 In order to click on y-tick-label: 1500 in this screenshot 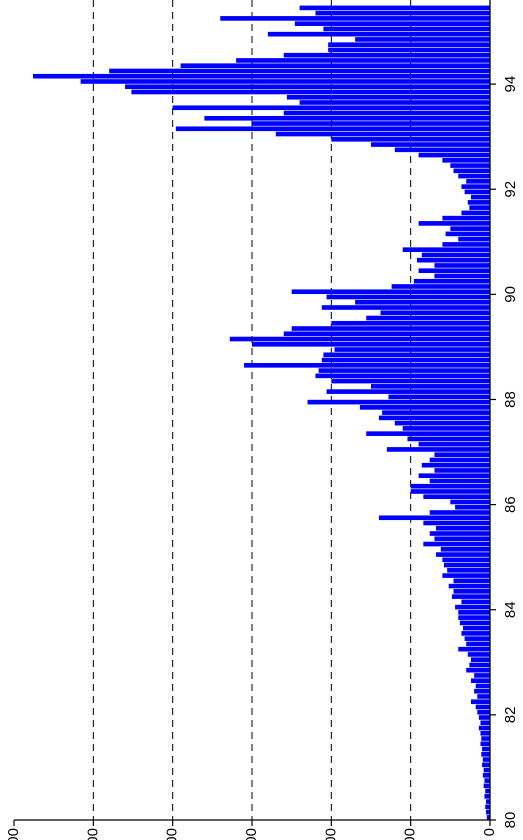, I will do `click(251, 834)`.